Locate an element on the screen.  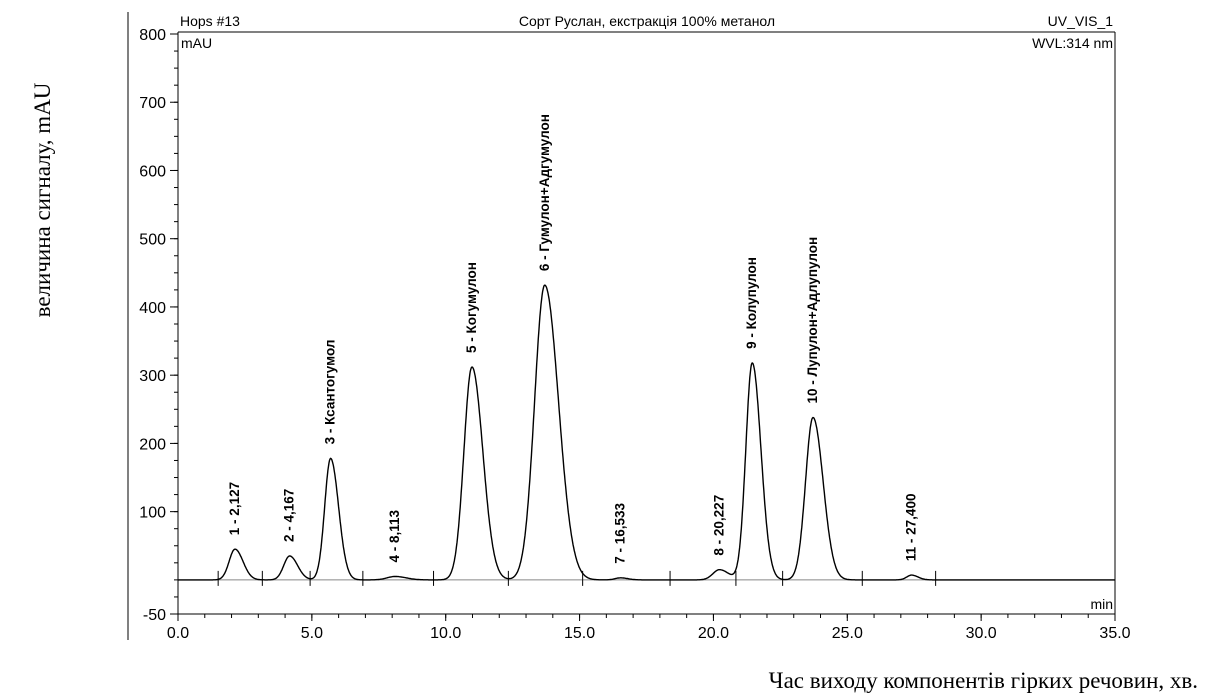
peak-label: 2 - 4,167 is located at coordinates (289, 515).